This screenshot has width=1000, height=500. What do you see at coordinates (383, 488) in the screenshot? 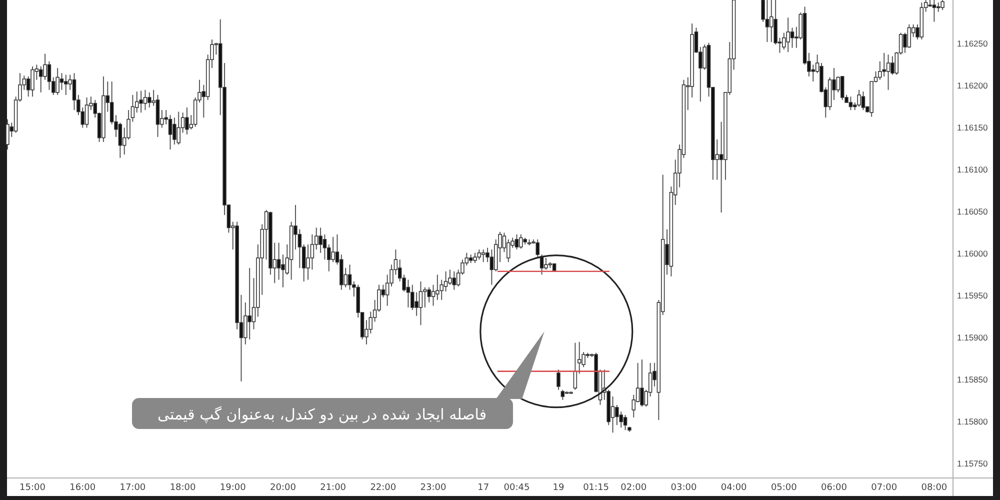
I see `x-tick-label: 22:00` at bounding box center [383, 488].